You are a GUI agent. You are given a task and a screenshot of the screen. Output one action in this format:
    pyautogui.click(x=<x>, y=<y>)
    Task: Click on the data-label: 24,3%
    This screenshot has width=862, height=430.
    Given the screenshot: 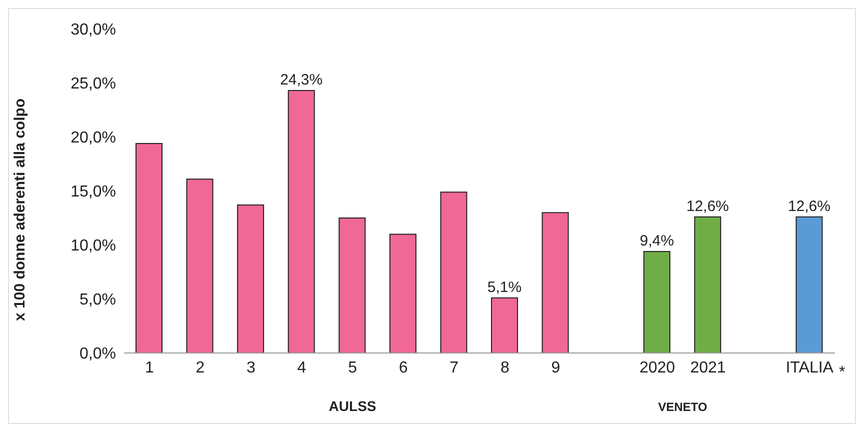 What is the action you would take?
    pyautogui.click(x=301, y=80)
    